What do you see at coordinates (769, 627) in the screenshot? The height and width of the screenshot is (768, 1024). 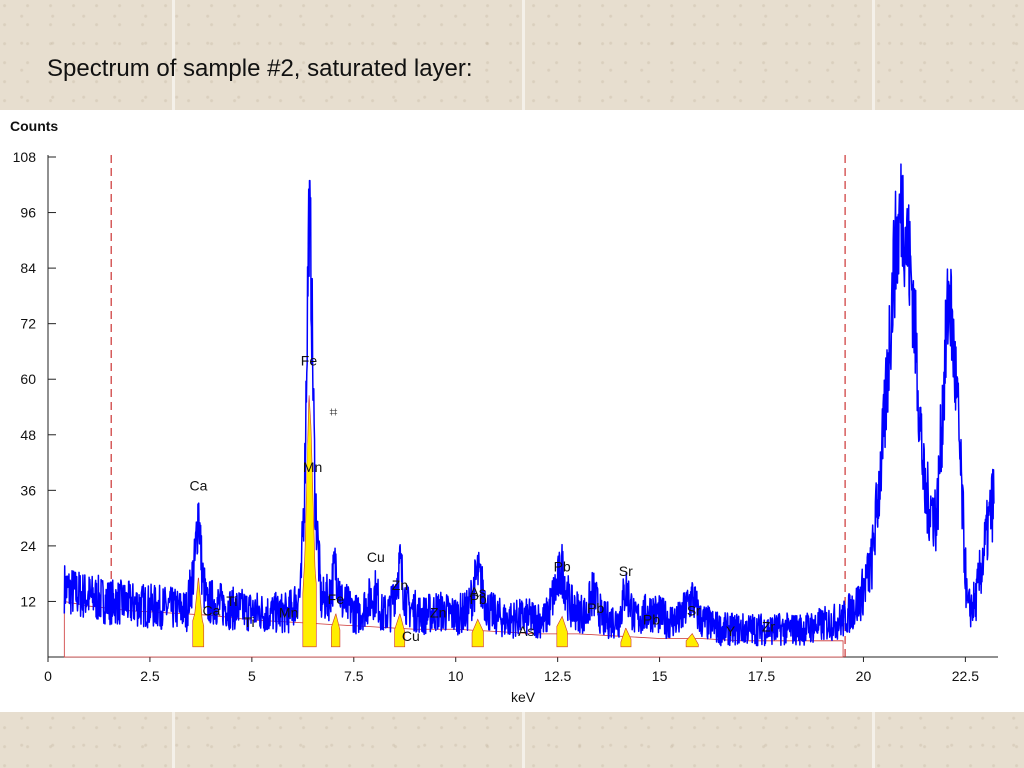 I see `peak-label-zr: Zr` at bounding box center [769, 627].